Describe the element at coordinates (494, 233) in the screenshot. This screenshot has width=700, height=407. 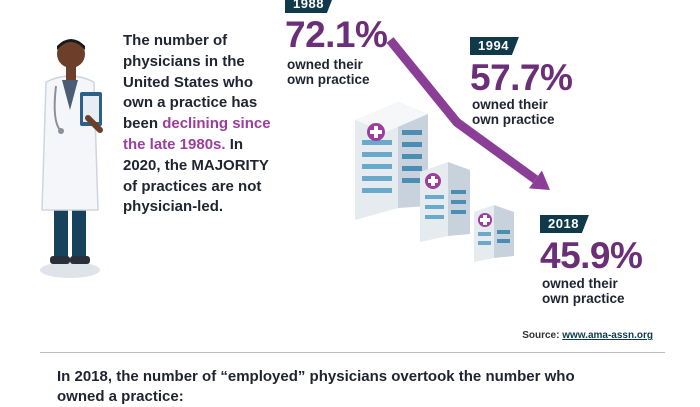
I see `building-small` at that location.